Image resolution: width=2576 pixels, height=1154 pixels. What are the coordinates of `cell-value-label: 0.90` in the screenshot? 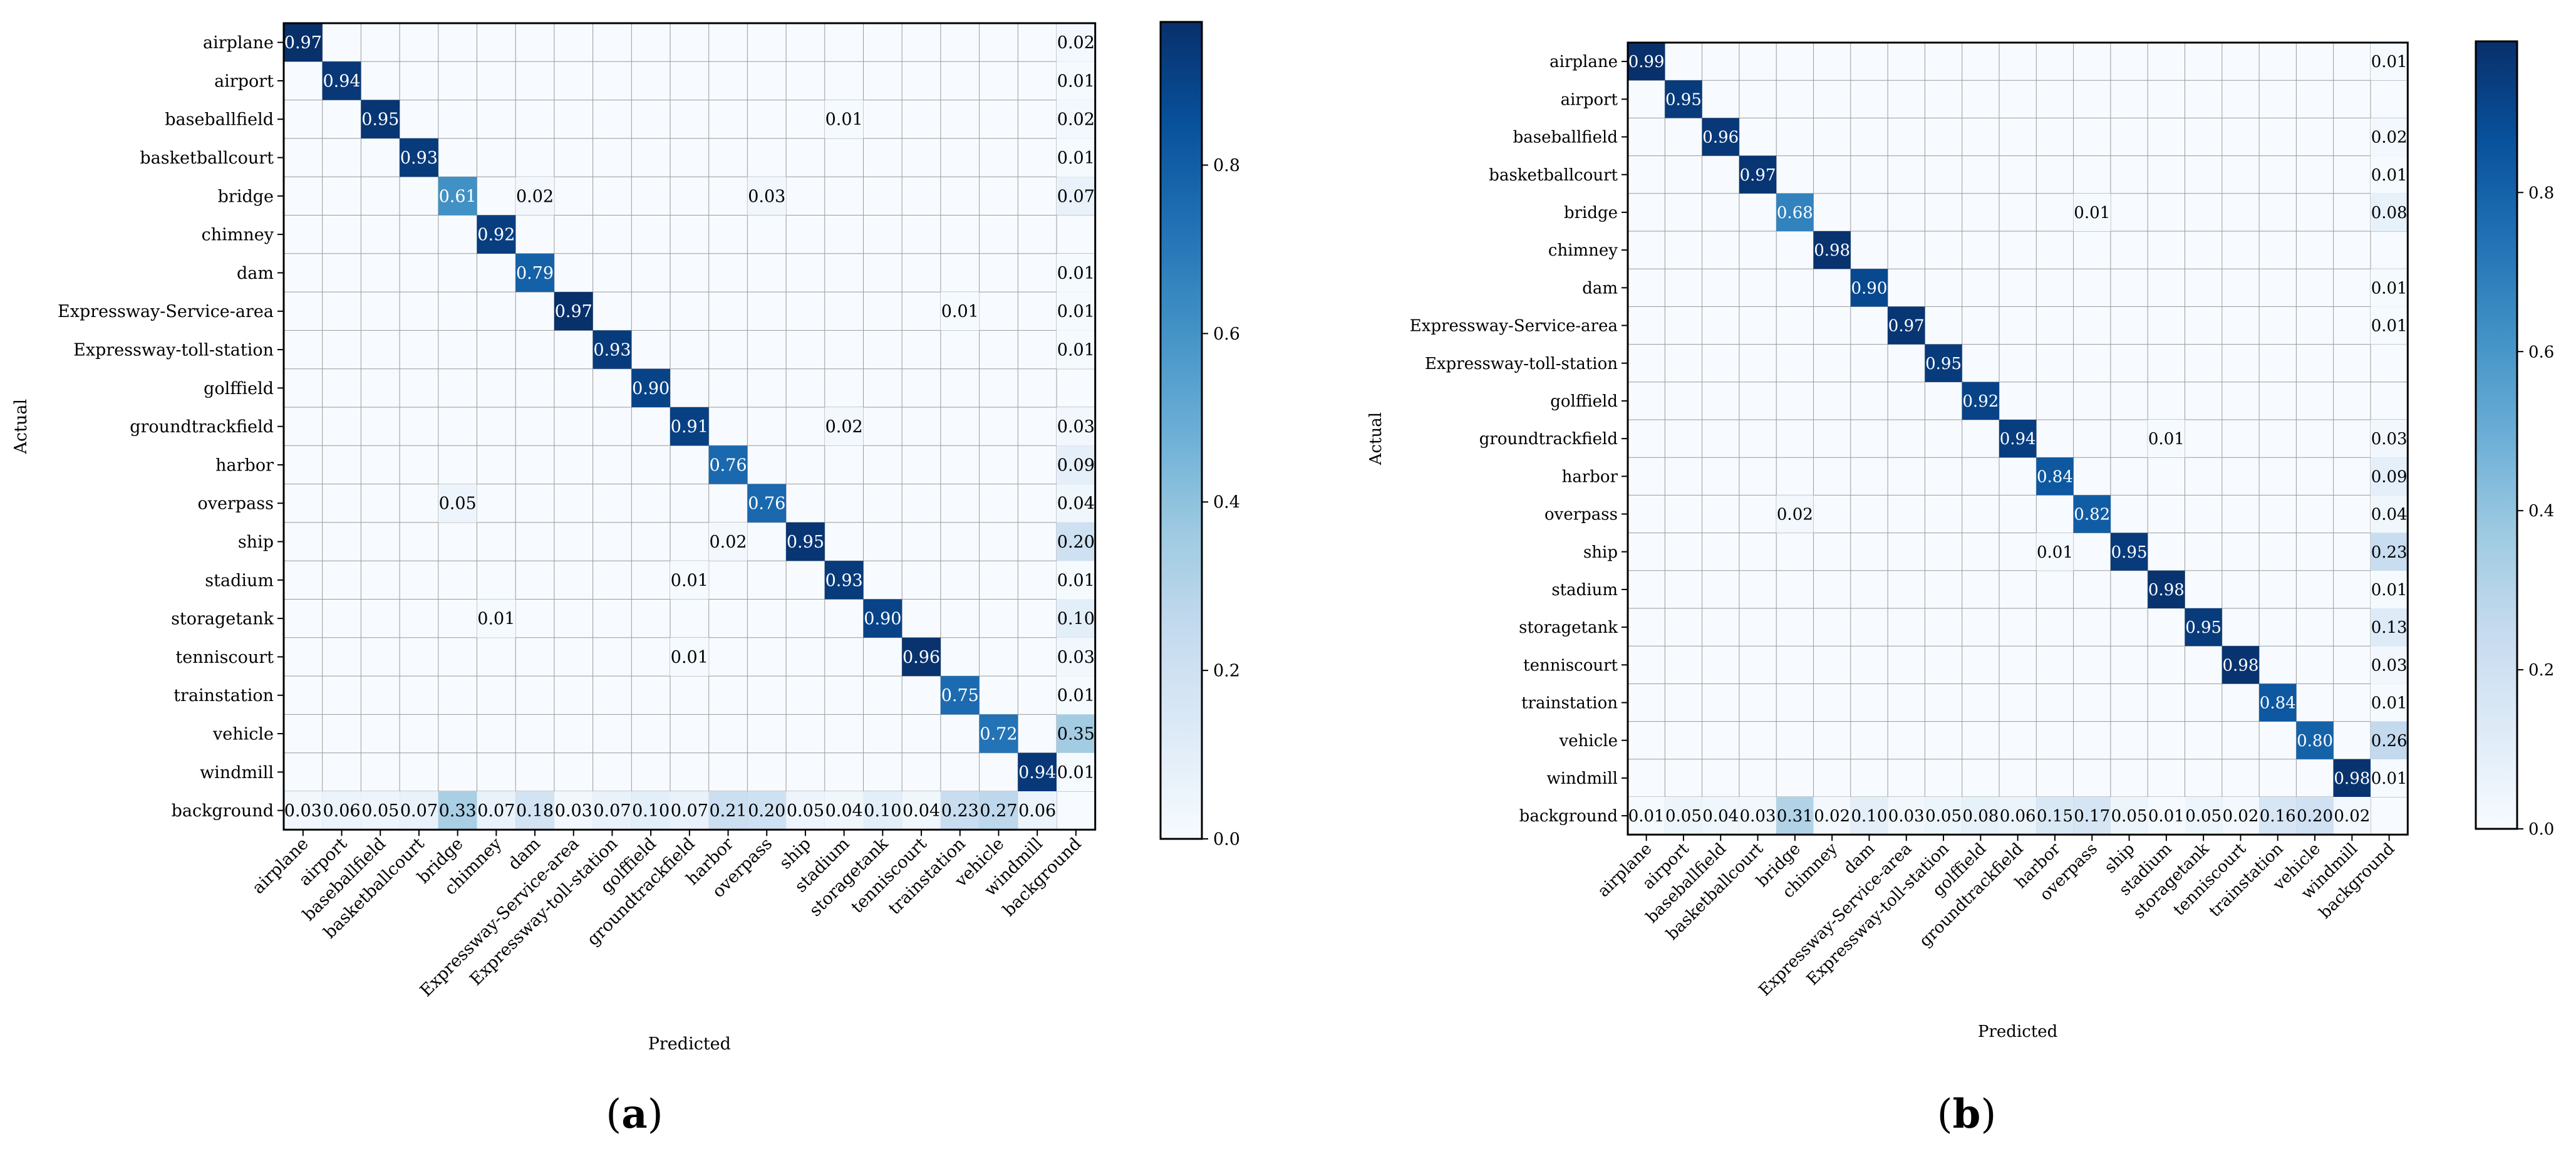 It's located at (882, 619).